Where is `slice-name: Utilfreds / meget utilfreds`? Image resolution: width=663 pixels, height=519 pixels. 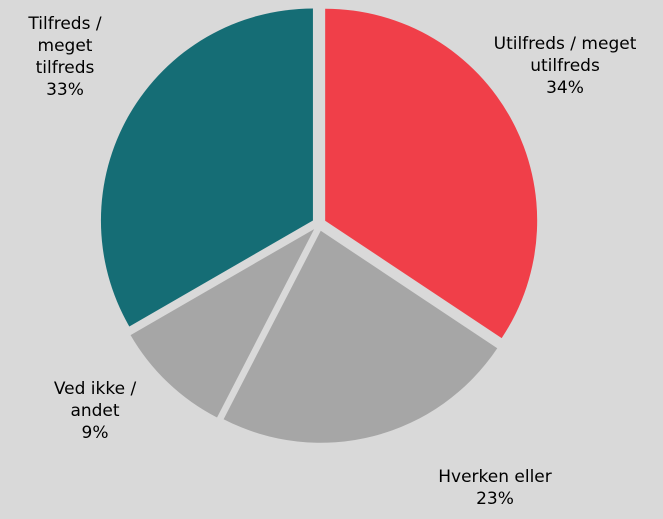
slice-name: Utilfreds / meget utilfreds is located at coordinates (565, 55).